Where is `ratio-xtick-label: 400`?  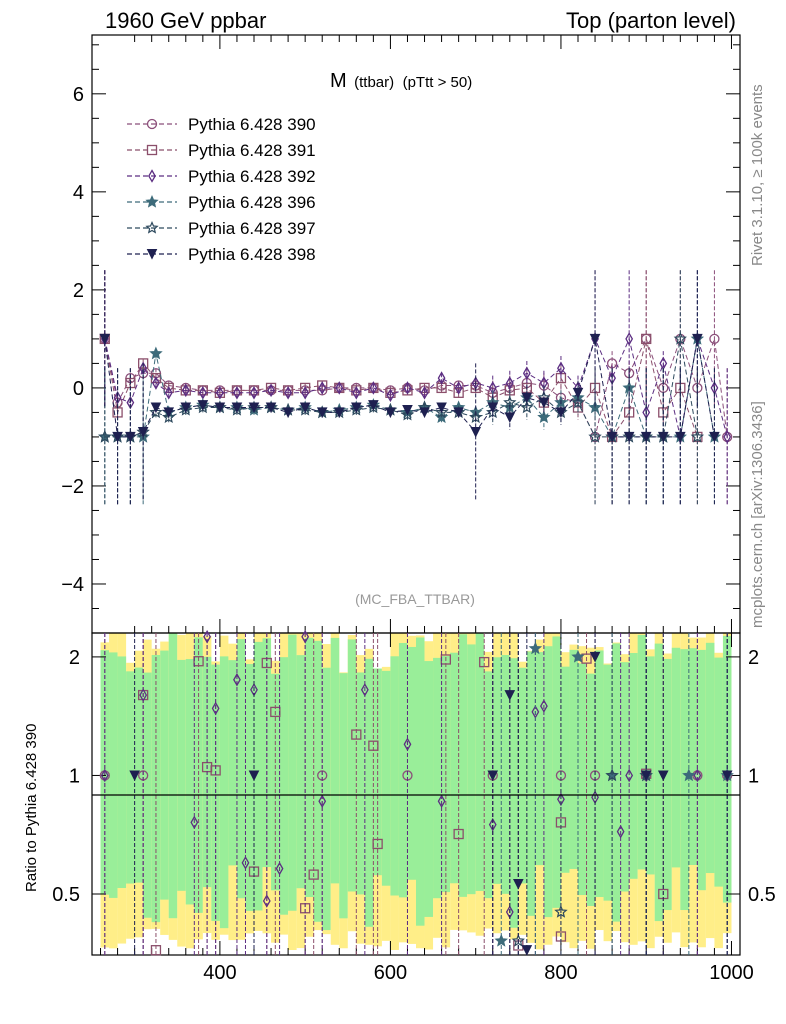
ratio-xtick-label: 400 is located at coordinates (219, 973).